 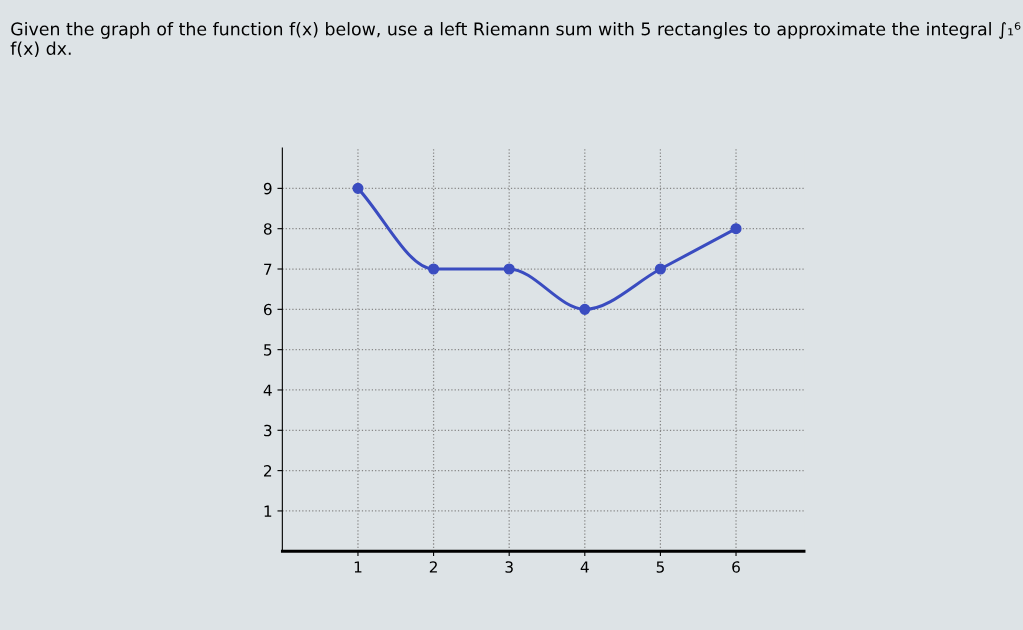 What do you see at coordinates (268, 471) in the screenshot?
I see `y-tick-label: 2` at bounding box center [268, 471].